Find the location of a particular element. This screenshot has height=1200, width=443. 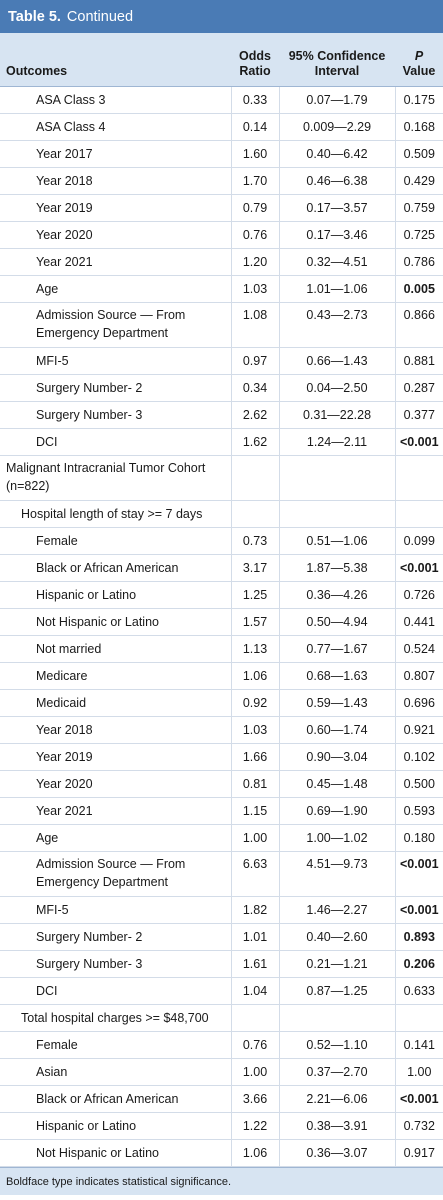

table-row: Female 0.73 0.51—1.06 0.099 is located at coordinates (221, 541).